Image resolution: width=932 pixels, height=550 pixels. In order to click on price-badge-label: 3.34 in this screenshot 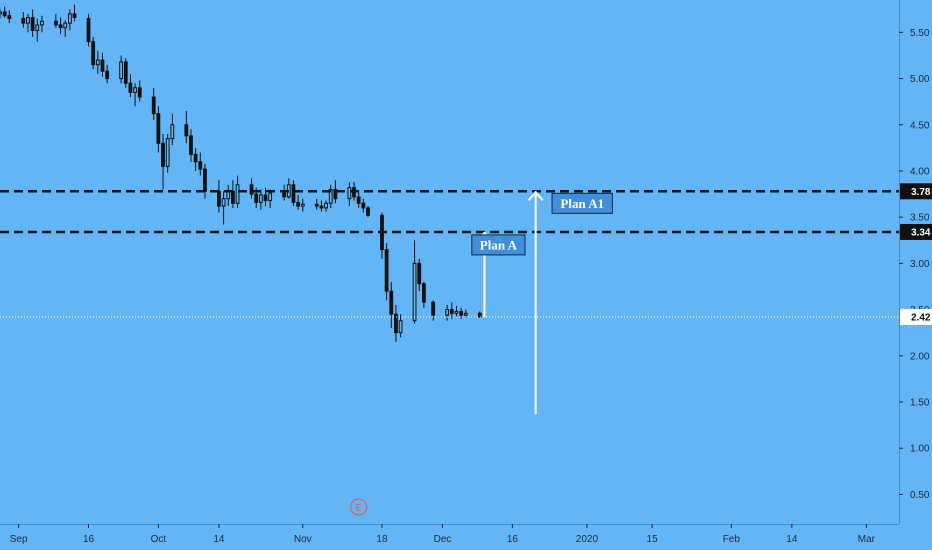, I will do `click(921, 232)`.